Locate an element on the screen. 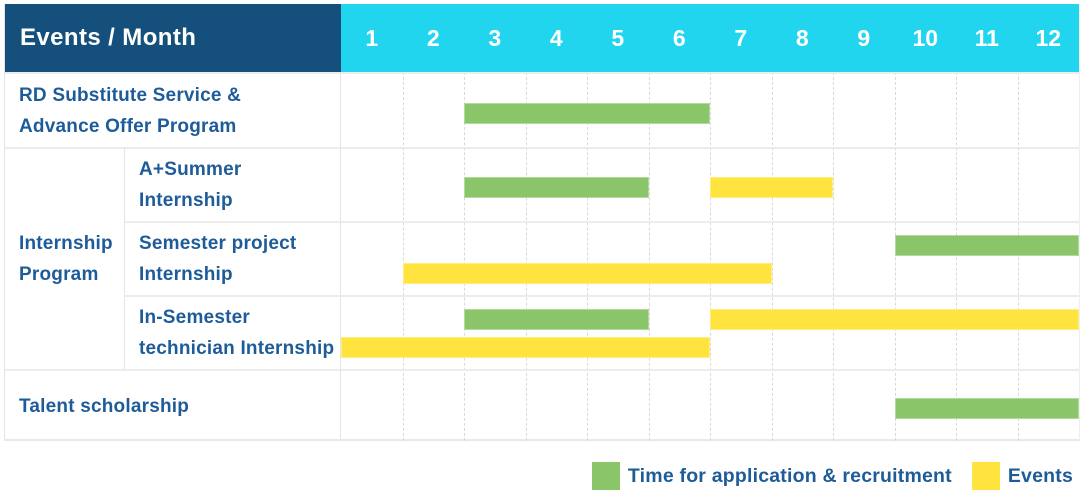 Image resolution: width=1080 pixels, height=494 pixels. row-label-a-plus-summer-internship: A+Summer Internship is located at coordinates (233, 184).